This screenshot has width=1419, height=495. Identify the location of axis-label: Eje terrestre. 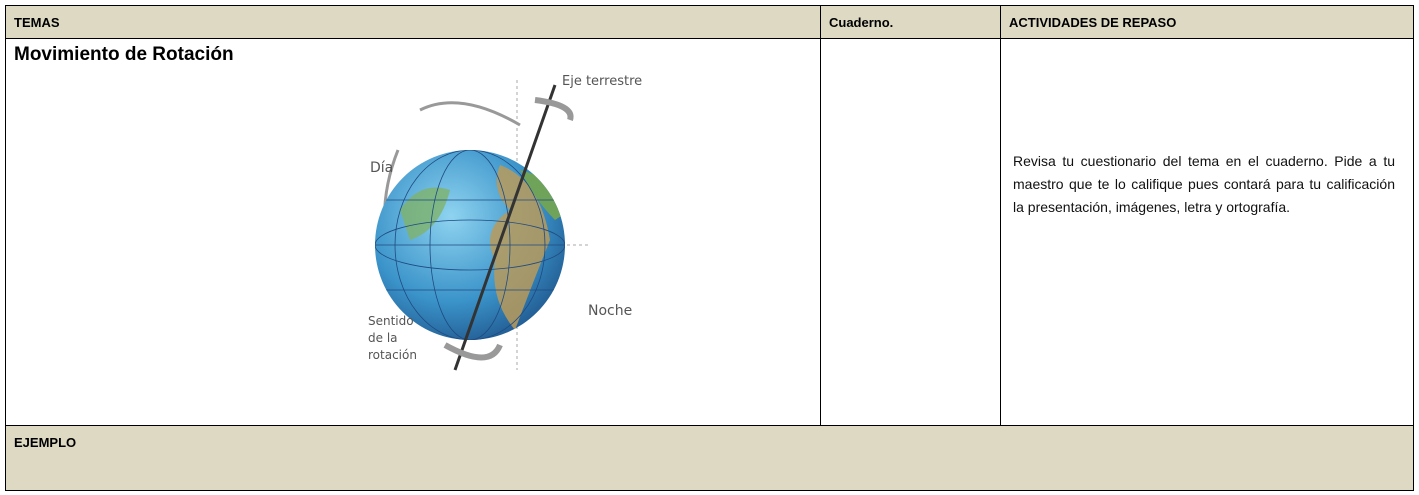
(602, 81).